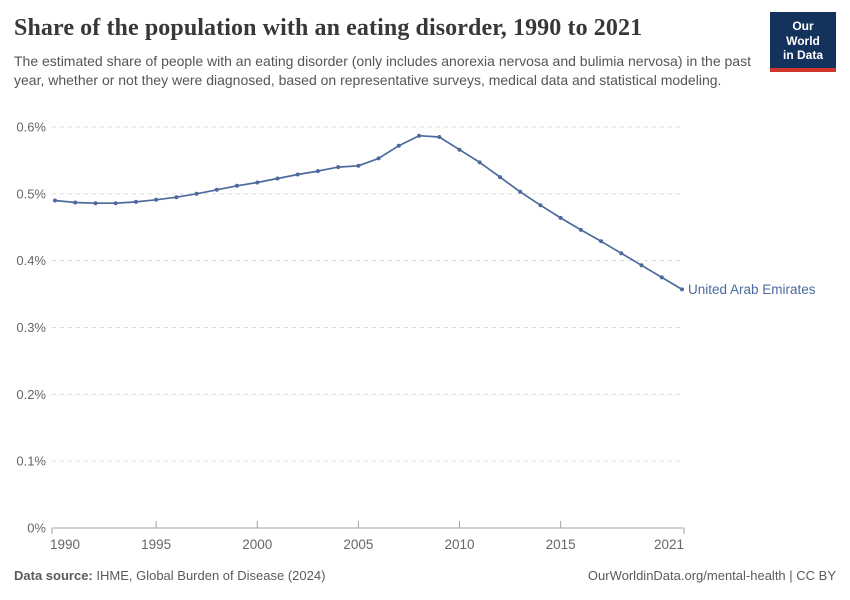  Describe the element at coordinates (209, 575) in the screenshot. I see `data-source-value: IHME, Global Burden of Disease (2024)` at that location.